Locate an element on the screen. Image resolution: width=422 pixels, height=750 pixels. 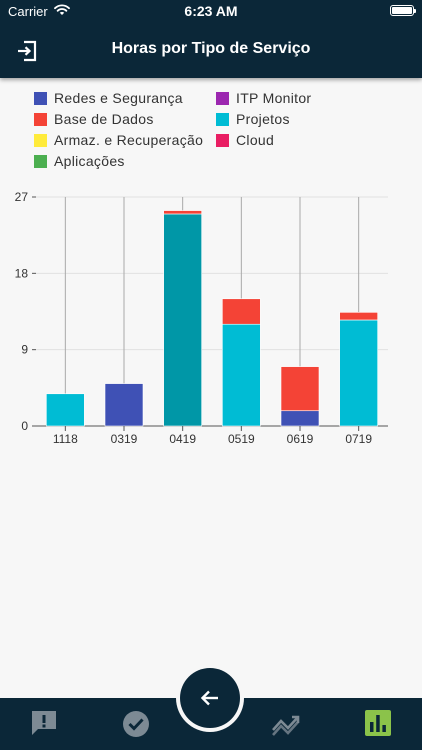
status-time: 6:23 AM is located at coordinates (211, 11).